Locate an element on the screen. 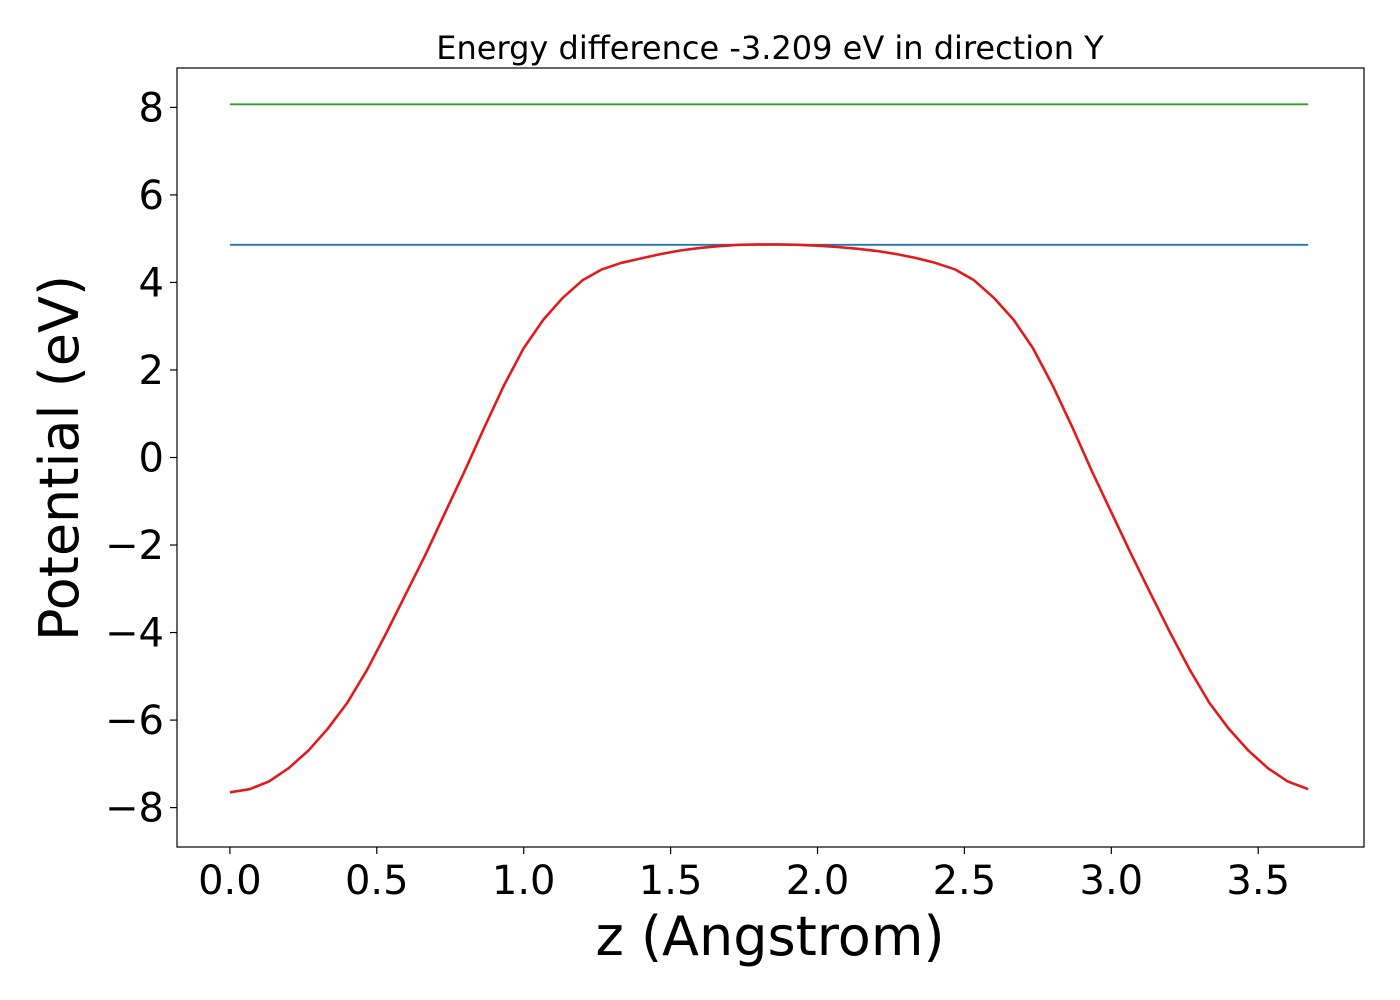 The image size is (1400, 1000). x-tick-label: 1.5 is located at coordinates (671, 881).